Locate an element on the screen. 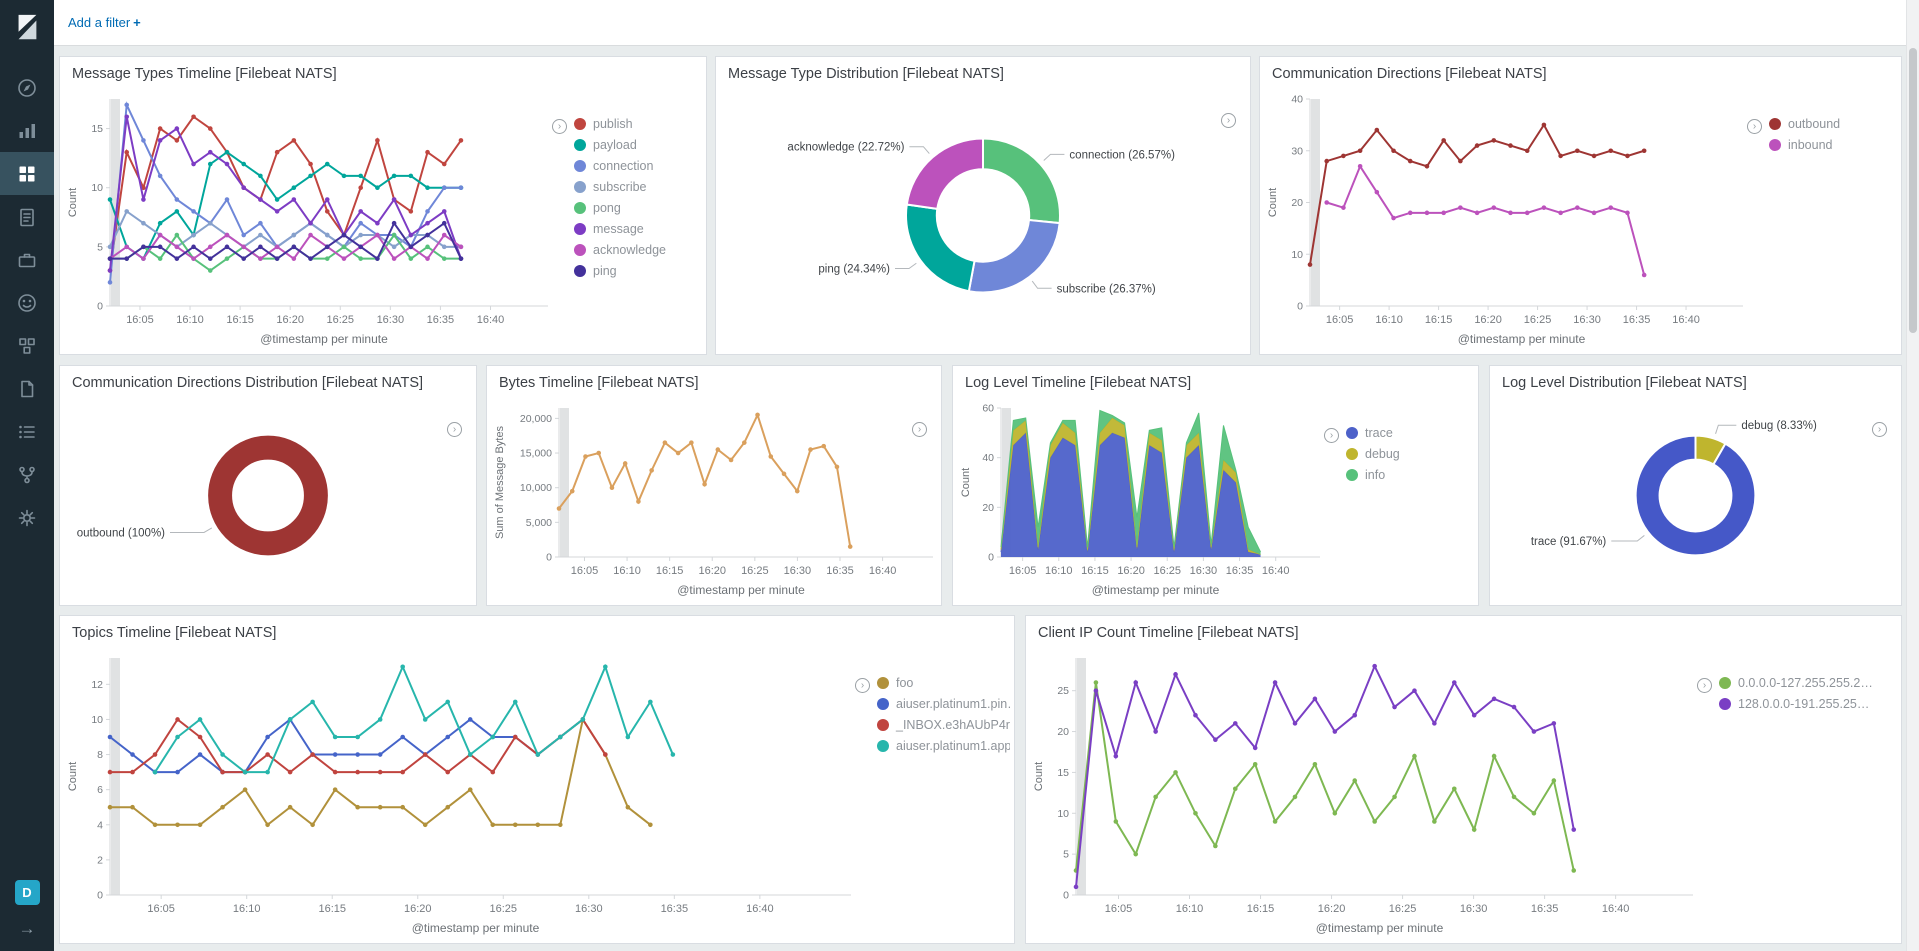 This screenshot has width=1919, height=951. legend-item: inbound is located at coordinates (1833, 145).